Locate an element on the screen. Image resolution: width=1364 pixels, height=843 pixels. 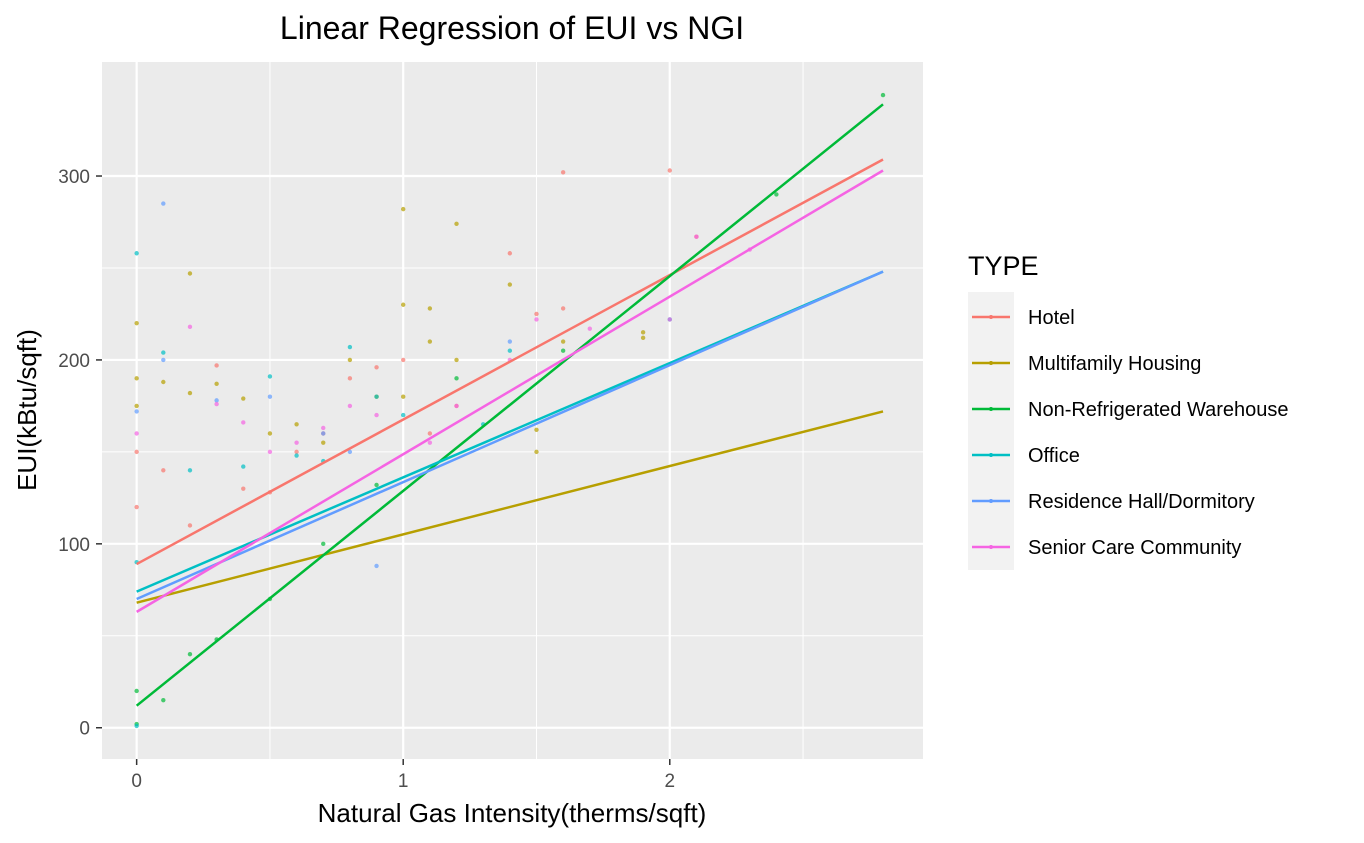
regression-line is located at coordinates (510, 507).